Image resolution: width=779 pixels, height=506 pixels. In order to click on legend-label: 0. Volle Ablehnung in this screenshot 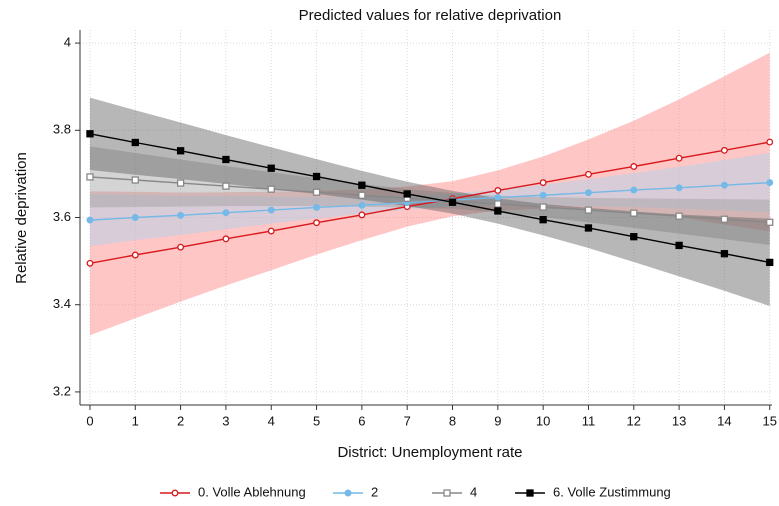, I will do `click(252, 491)`.